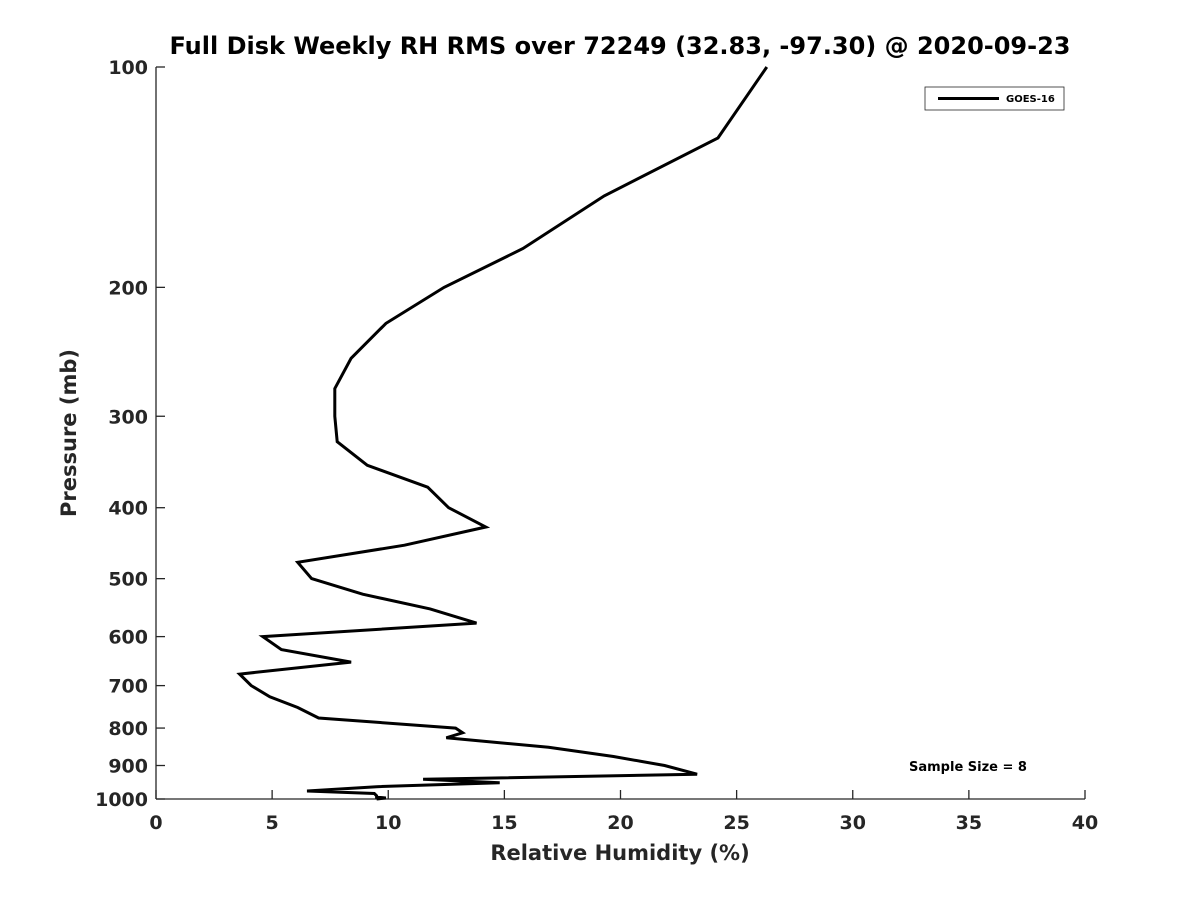 Image resolution: width=1200 pixels, height=900 pixels. What do you see at coordinates (736, 823) in the screenshot?
I see `x-tick-label: 25` at bounding box center [736, 823].